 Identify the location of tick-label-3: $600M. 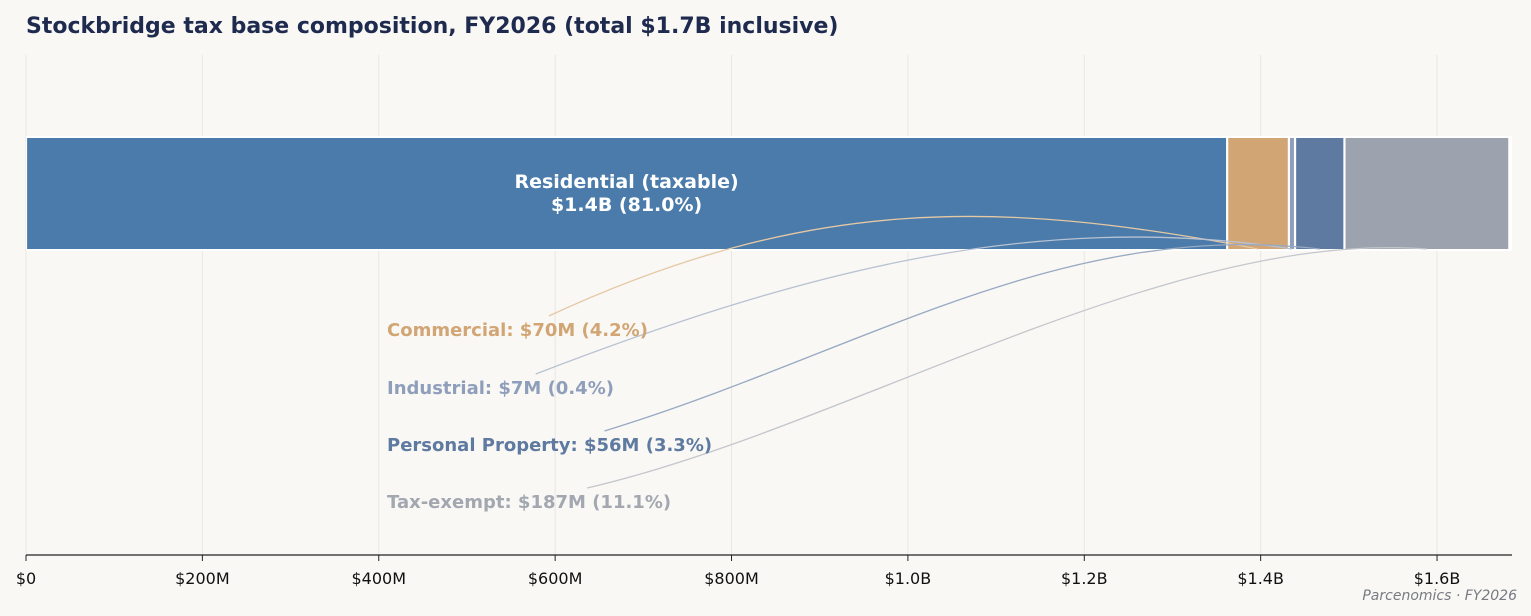
(555, 578).